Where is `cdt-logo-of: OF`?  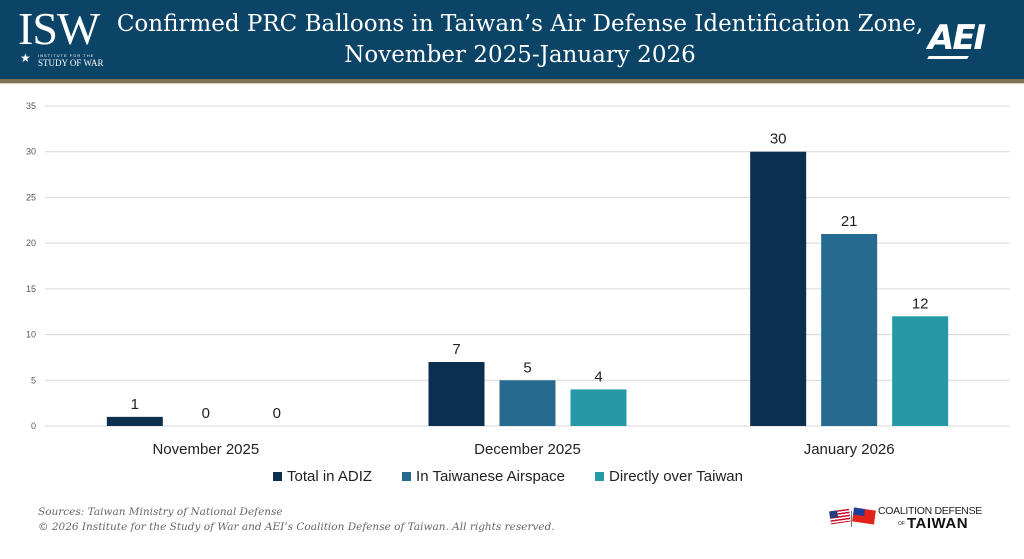
cdt-logo-of: OF is located at coordinates (901, 524).